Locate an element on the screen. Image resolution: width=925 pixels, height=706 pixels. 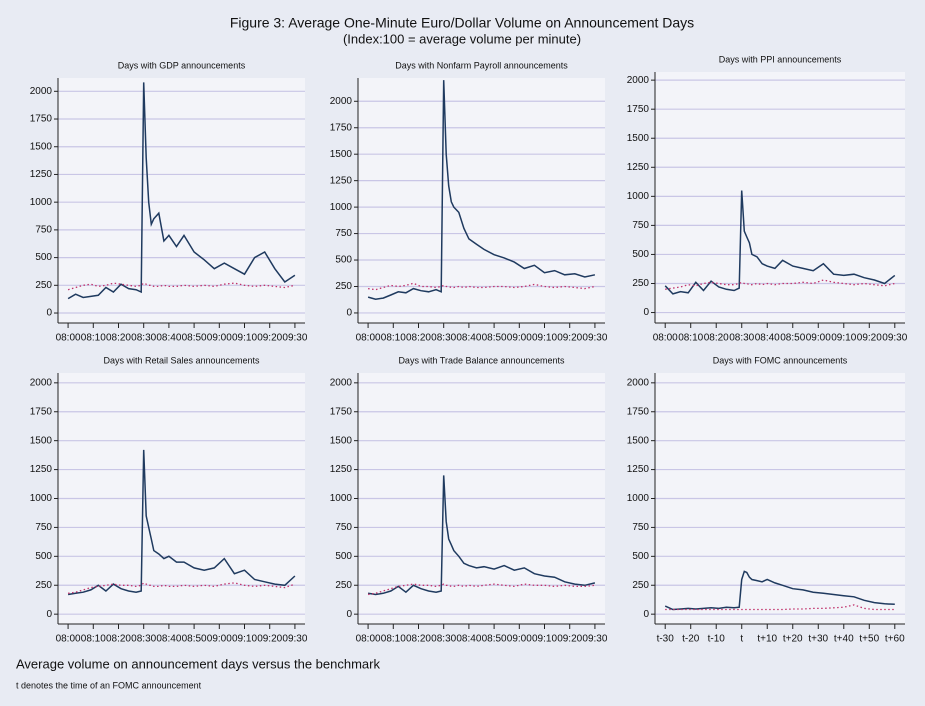
x-tick-label: t+20 is located at coordinates (793, 639).